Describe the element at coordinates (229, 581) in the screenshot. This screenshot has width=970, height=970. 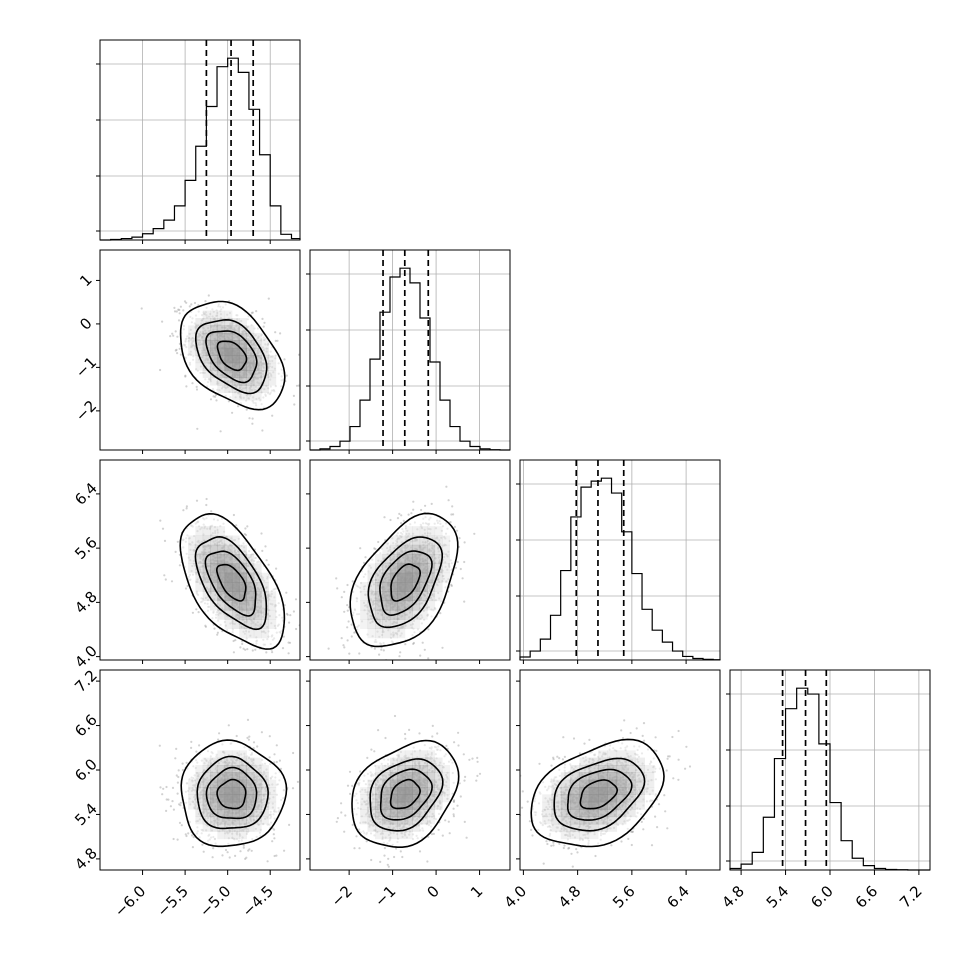
I see `panel-body` at that location.